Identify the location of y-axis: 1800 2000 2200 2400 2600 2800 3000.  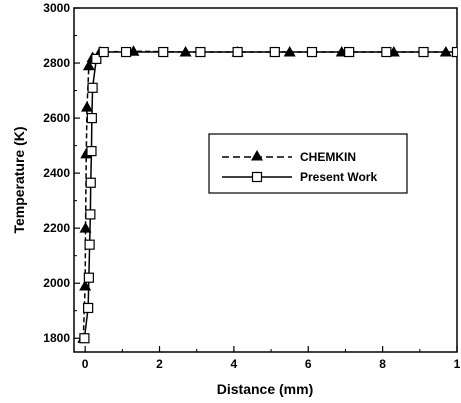
(61, 173).